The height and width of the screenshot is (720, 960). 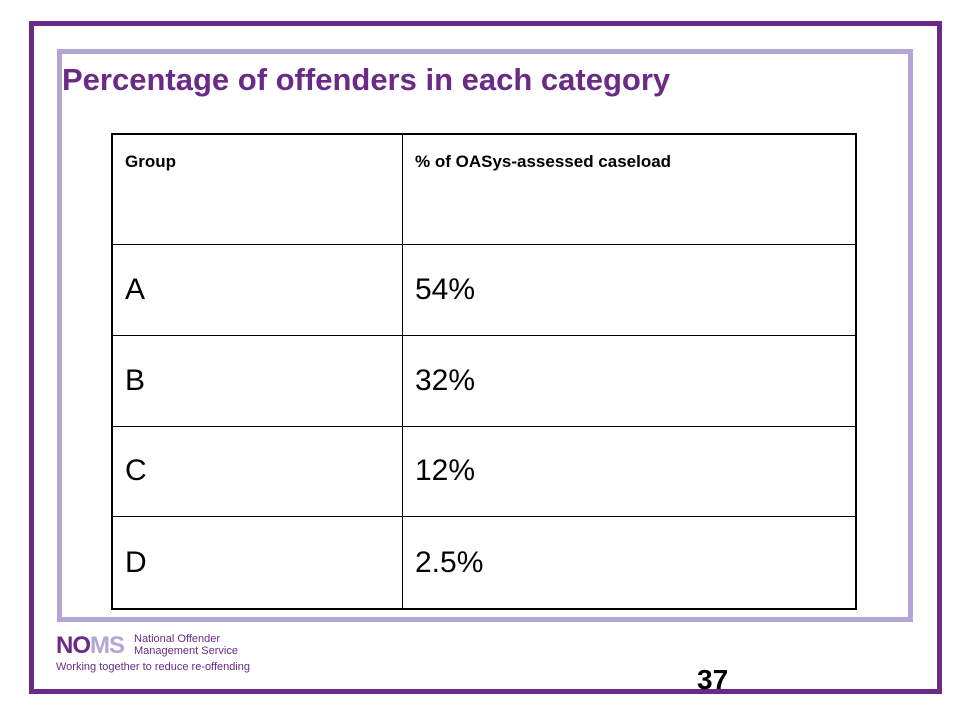 I want to click on table-row: B 32%, so click(x=484, y=380).